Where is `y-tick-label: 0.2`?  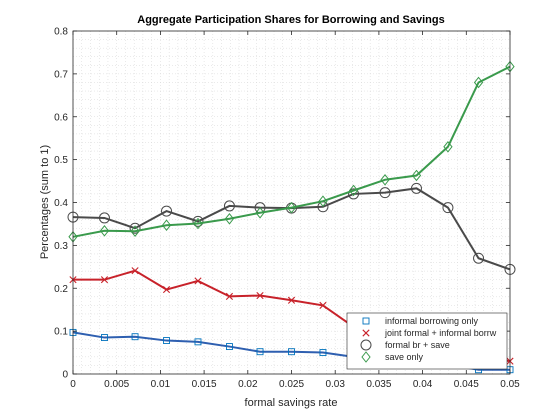 y-tick-label: 0.2 is located at coordinates (61, 289).